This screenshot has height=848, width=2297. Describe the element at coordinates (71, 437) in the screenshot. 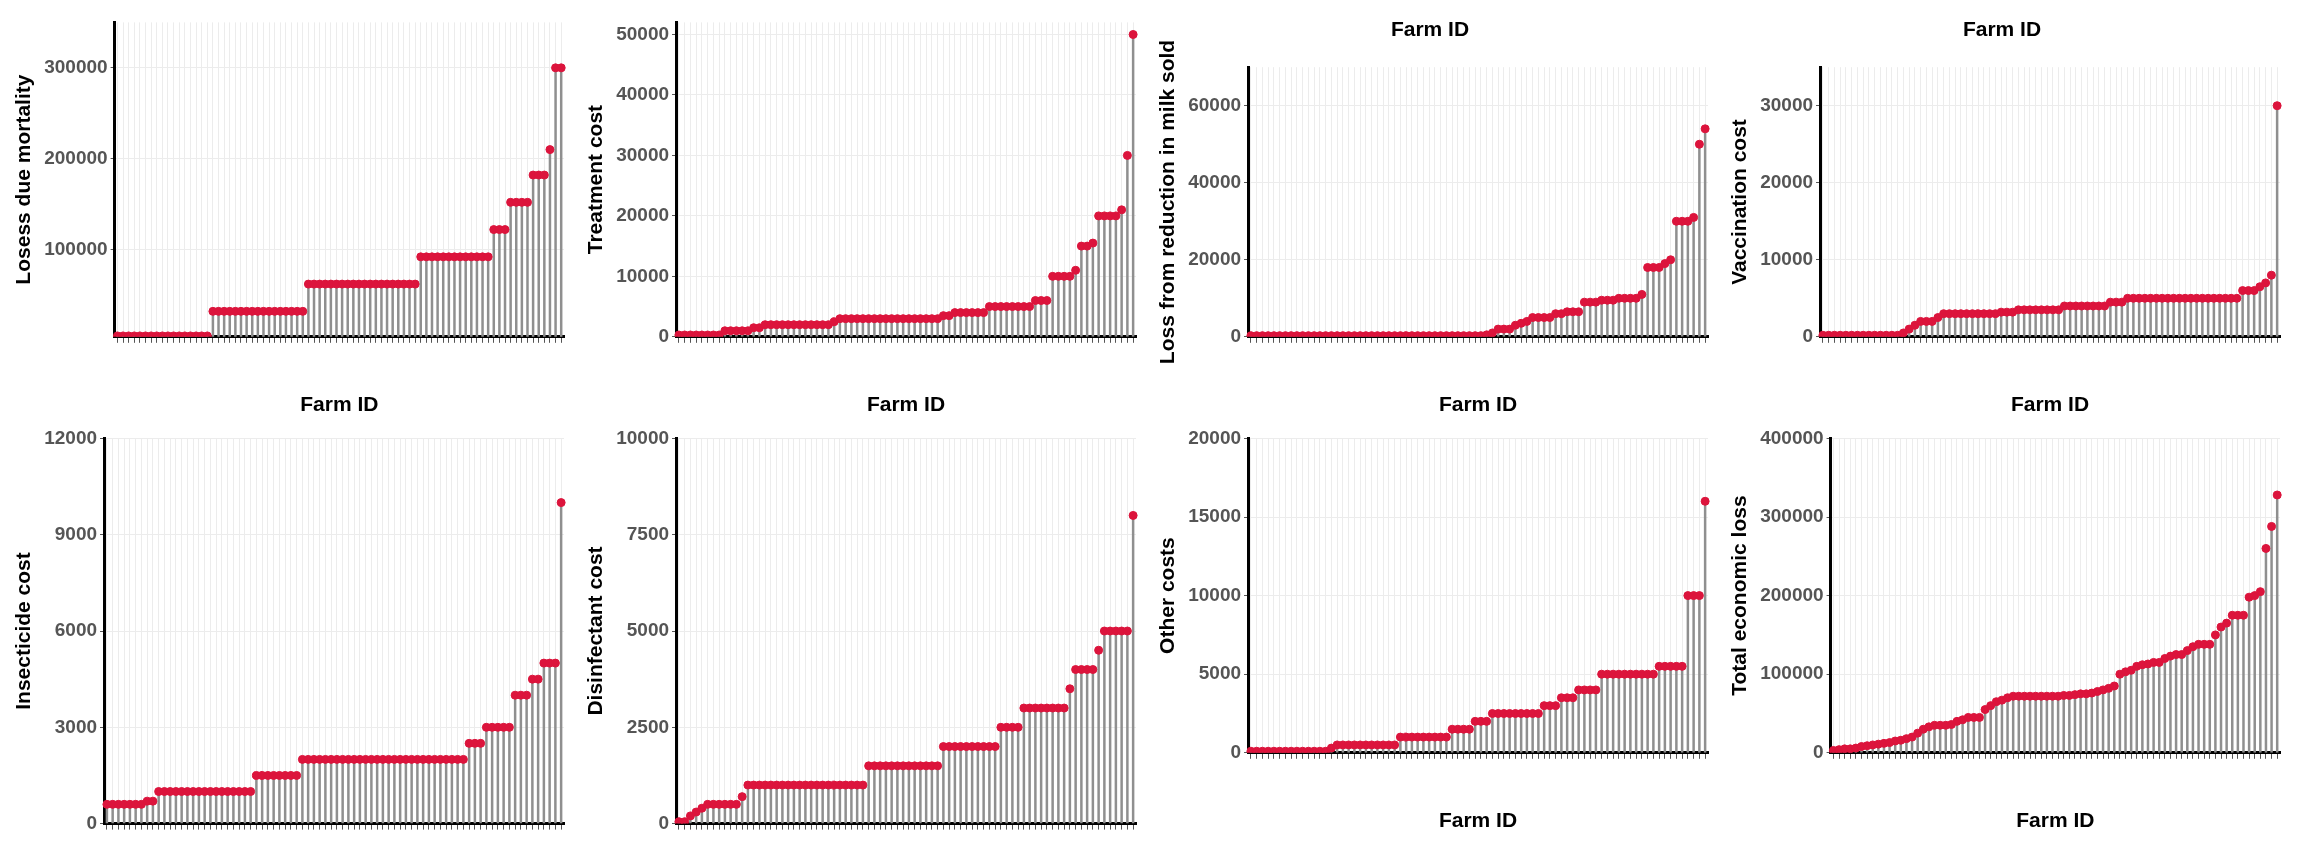

I see `y-tick-label: 12000` at that location.